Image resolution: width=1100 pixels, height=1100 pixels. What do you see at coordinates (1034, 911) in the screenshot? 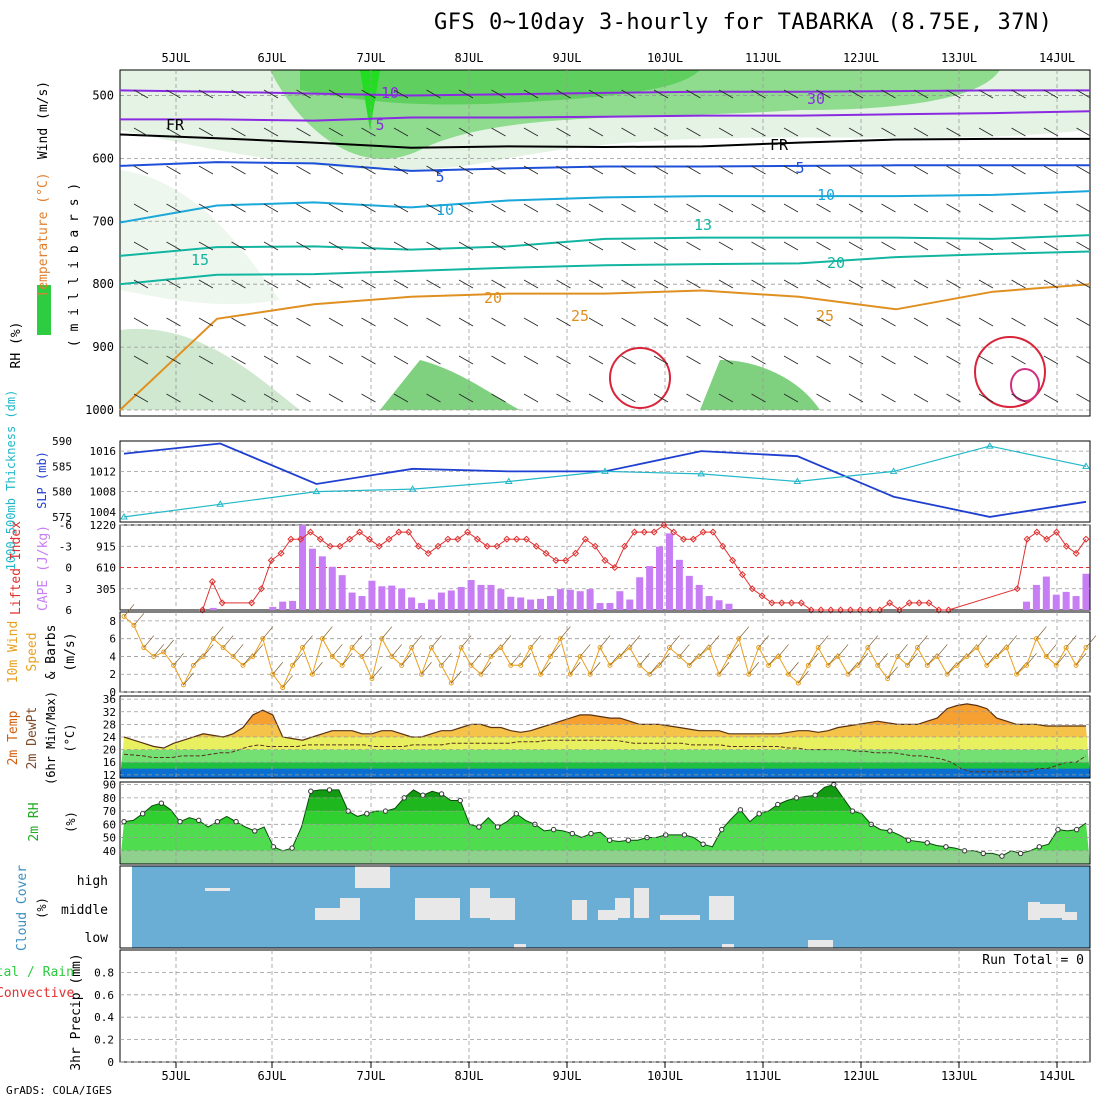
I see `cloud-block` at bounding box center [1034, 911].